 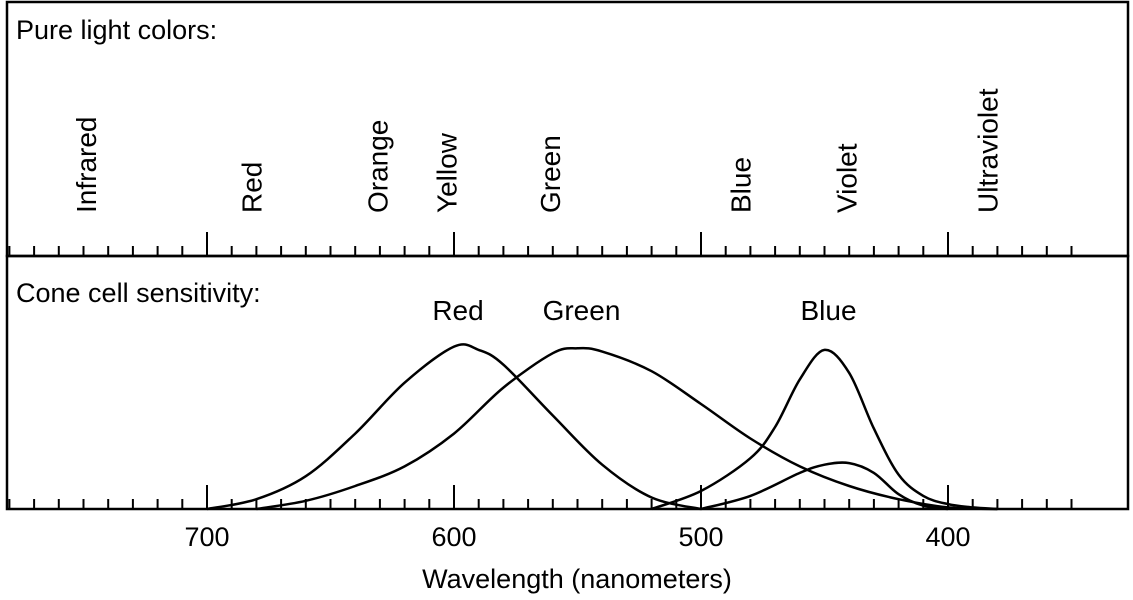 I want to click on color-label-violet: Violet, so click(x=847, y=178).